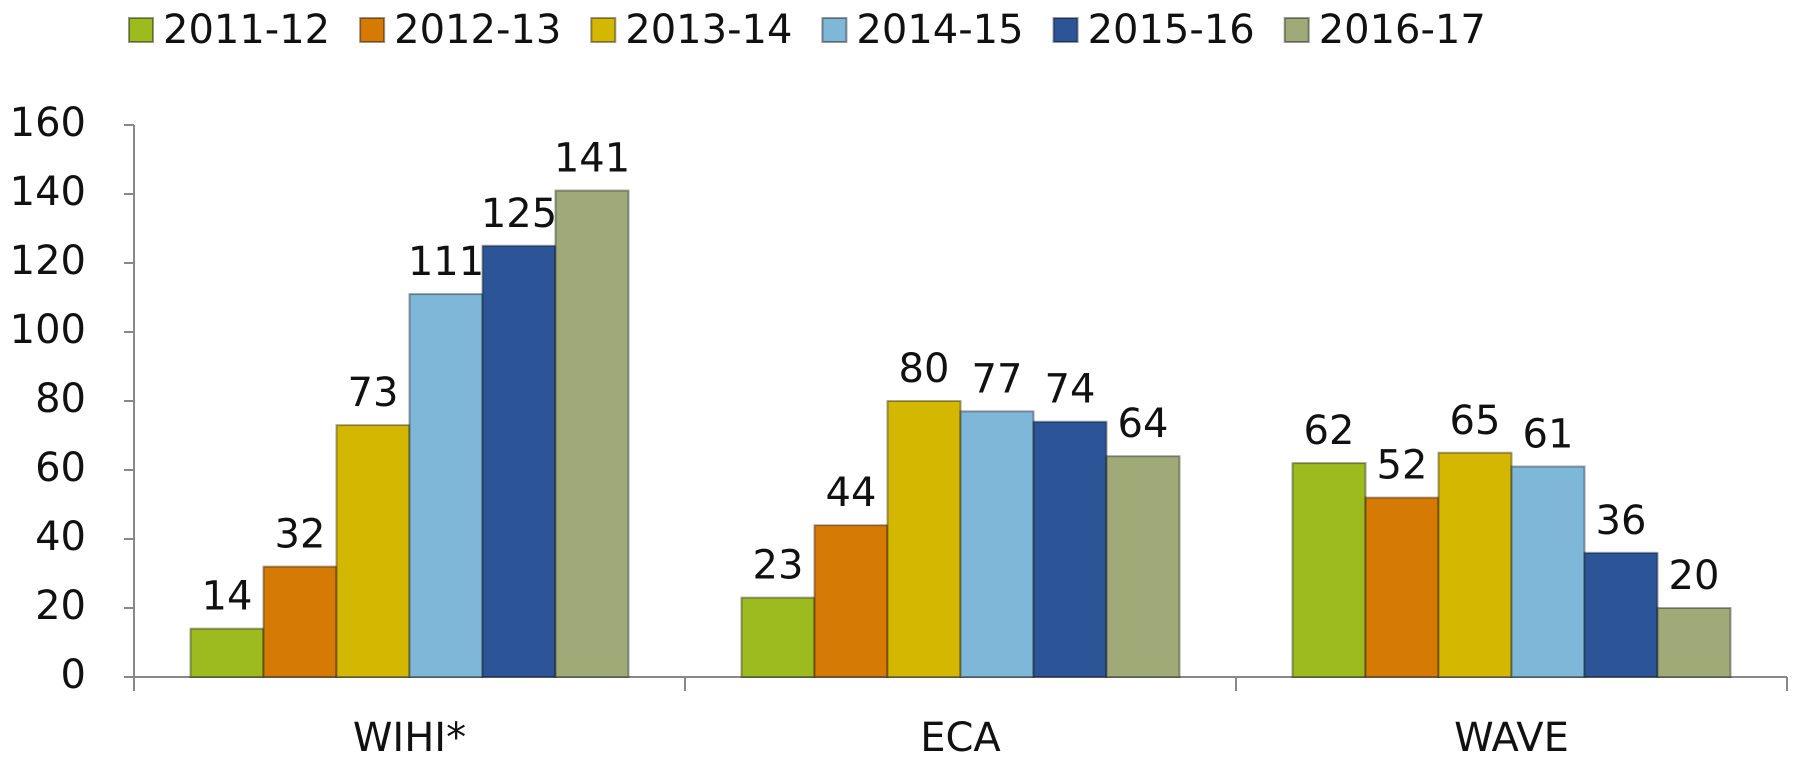  What do you see at coordinates (924, 369) in the screenshot?
I see `data-label: 80` at bounding box center [924, 369].